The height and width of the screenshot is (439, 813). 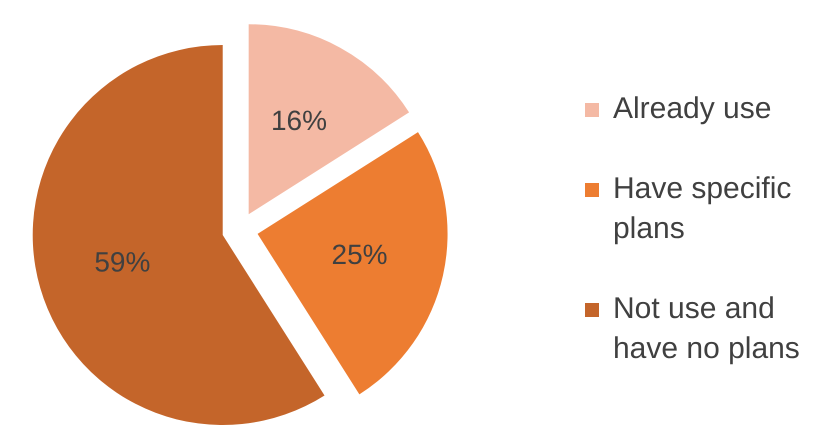 What do you see at coordinates (702, 208) in the screenshot?
I see `legend-label: Have specific plans` at bounding box center [702, 208].